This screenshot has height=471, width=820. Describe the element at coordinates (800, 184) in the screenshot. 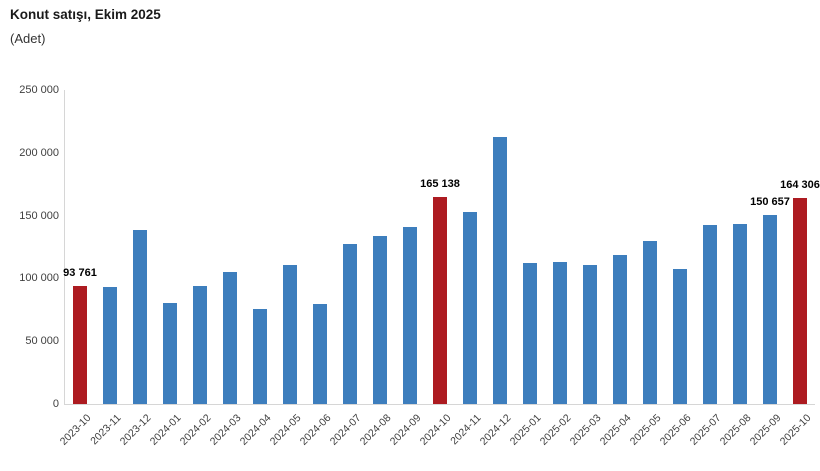

I see `bar-value-label-2025-10: 164 306` at that location.